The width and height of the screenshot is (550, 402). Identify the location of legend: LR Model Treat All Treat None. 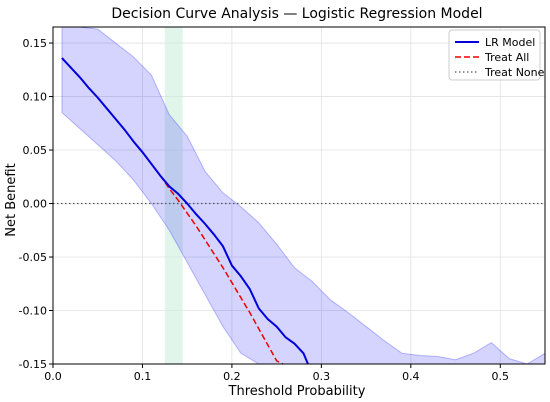
(496, 55).